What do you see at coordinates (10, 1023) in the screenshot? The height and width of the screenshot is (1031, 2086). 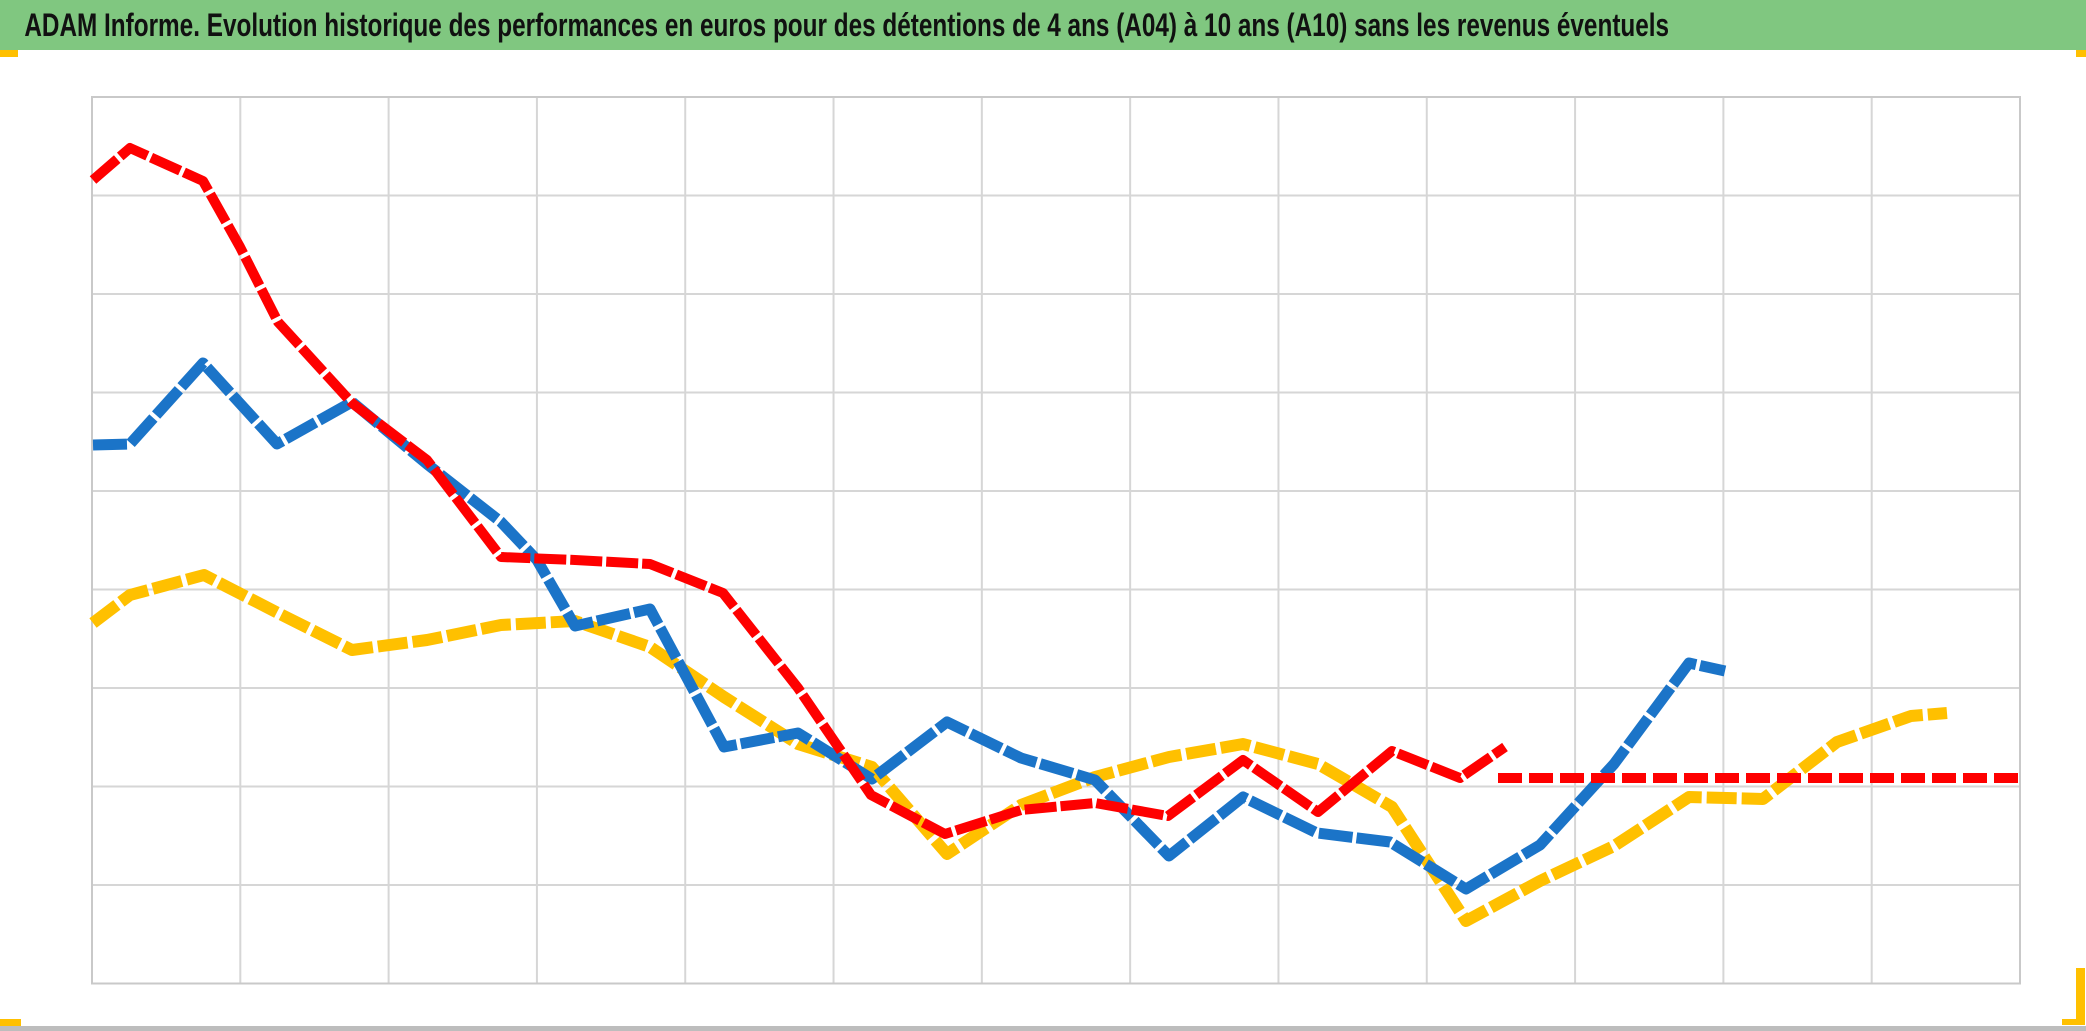 I see `accent-bottom-left` at bounding box center [10, 1023].